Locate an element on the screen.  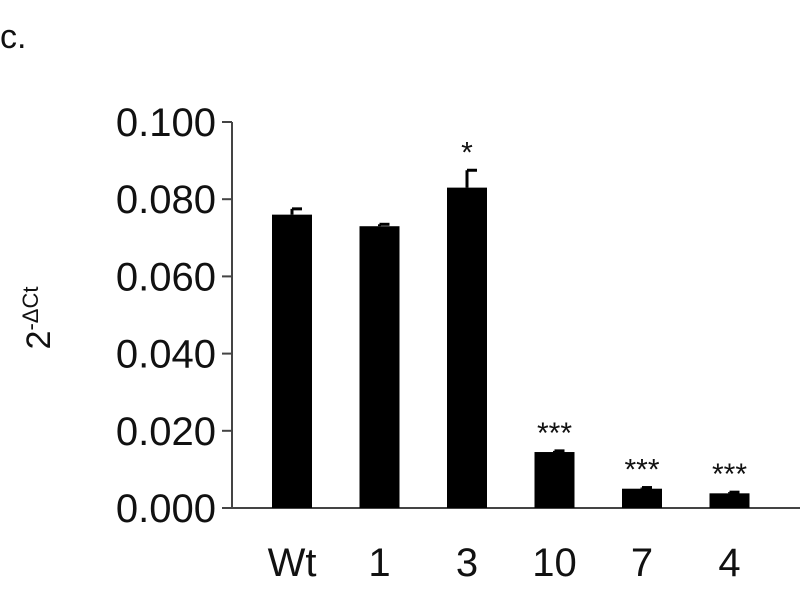
x-tick-label: 3 is located at coordinates (467, 563).